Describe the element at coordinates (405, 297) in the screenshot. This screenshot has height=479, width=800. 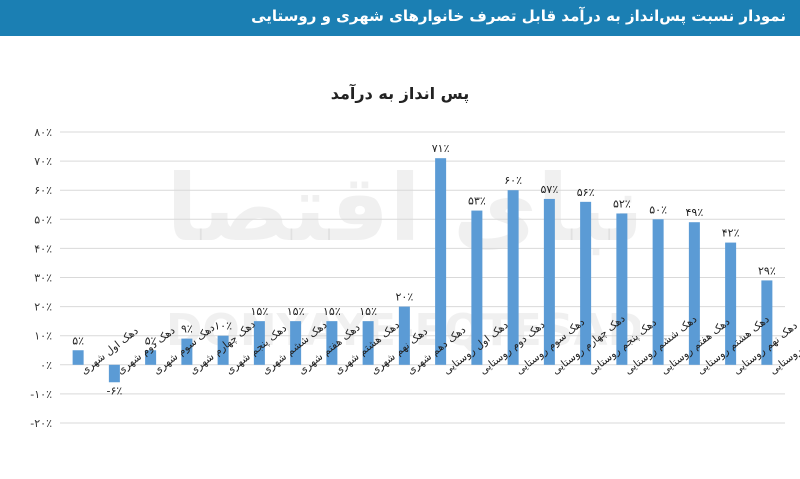
I see `data-label: ۲۰٪` at that location.